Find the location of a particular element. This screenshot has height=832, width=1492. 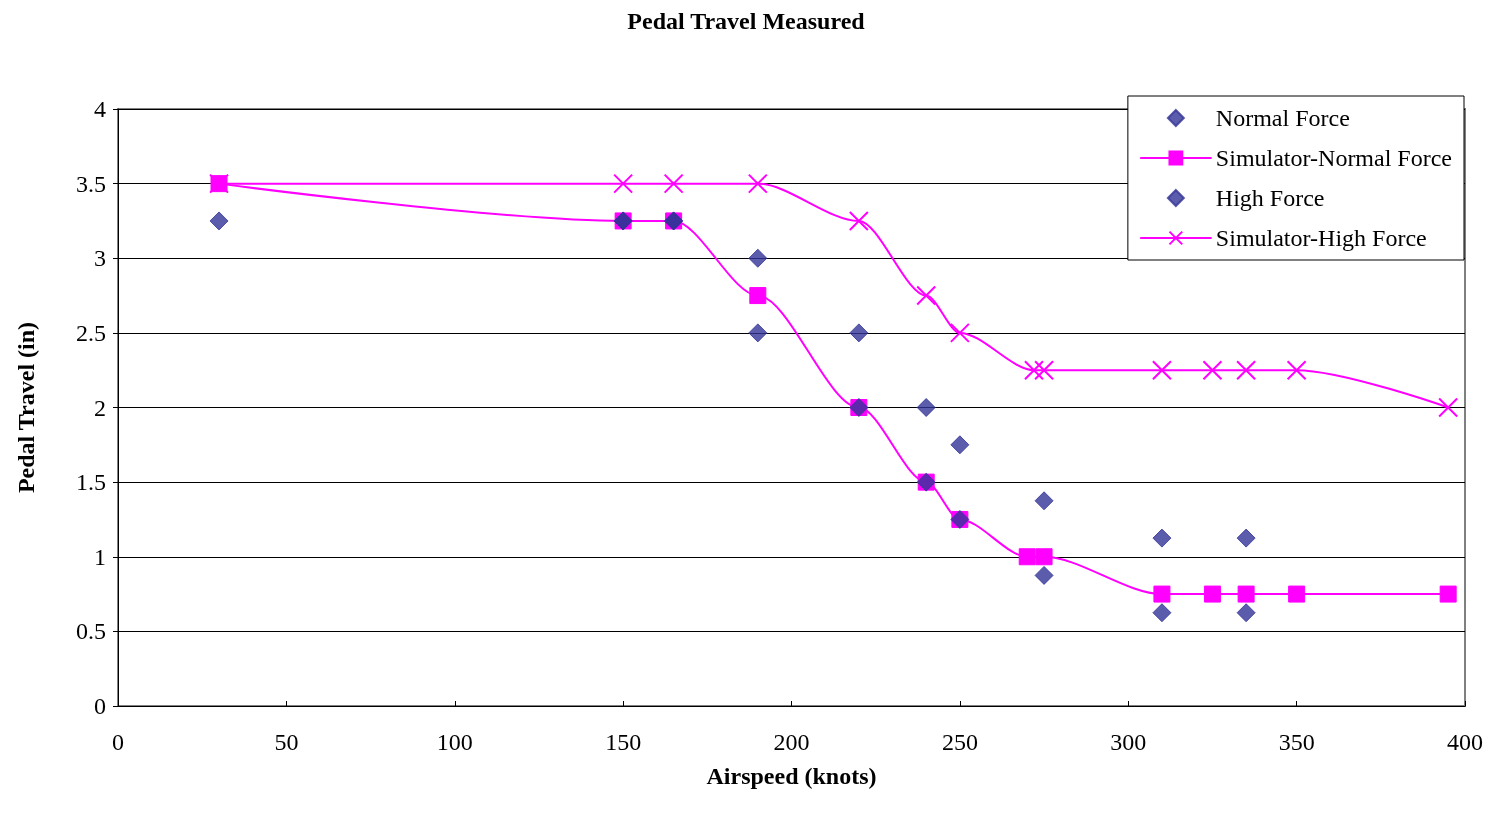

y-tick-label: 3 is located at coordinates (100, 258).